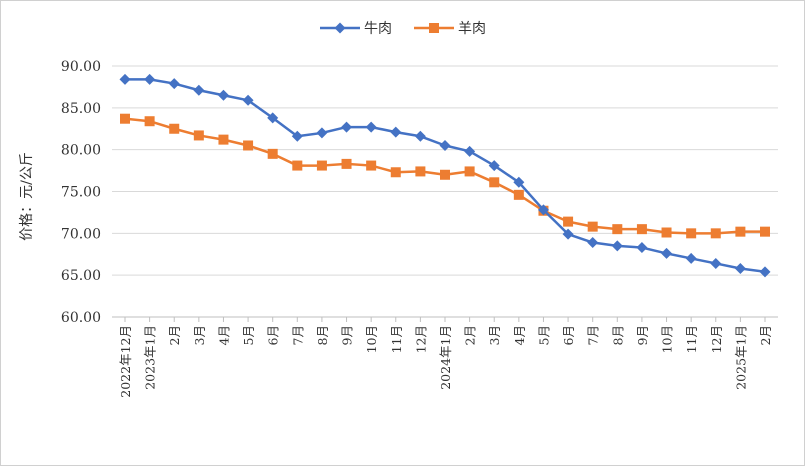  Describe the element at coordinates (445, 357) in the screenshot. I see `x-tick-label: 2024年1月` at that location.